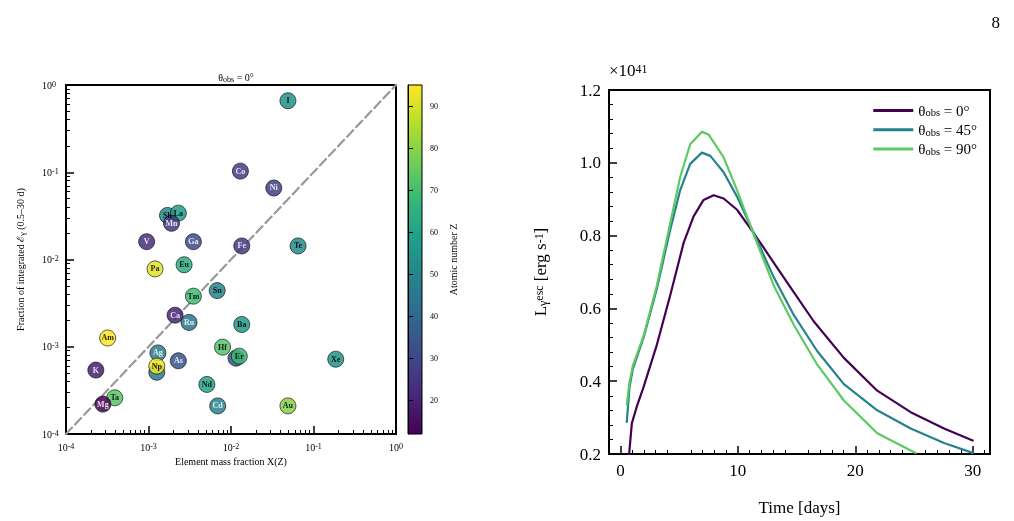  What do you see at coordinates (66, 447) in the screenshot?
I see `x-tick-label: 10-4` at bounding box center [66, 447].